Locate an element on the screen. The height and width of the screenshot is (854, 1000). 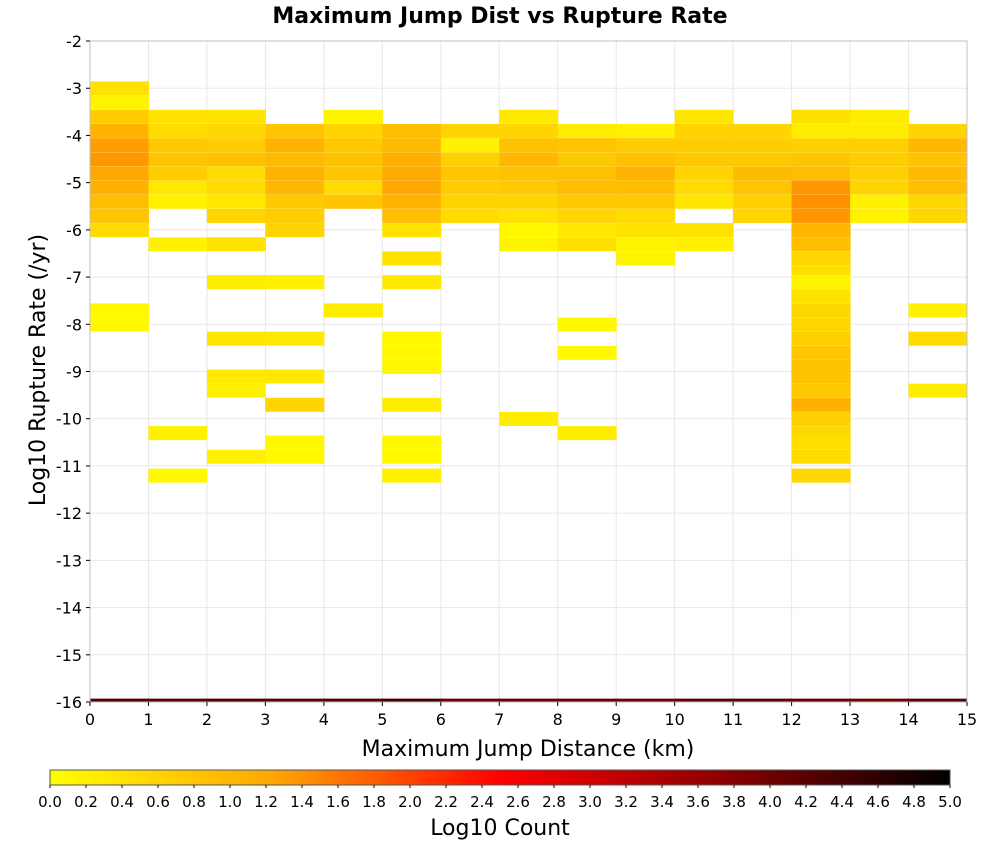
y-tick-label: -2 is located at coordinates (74, 41).